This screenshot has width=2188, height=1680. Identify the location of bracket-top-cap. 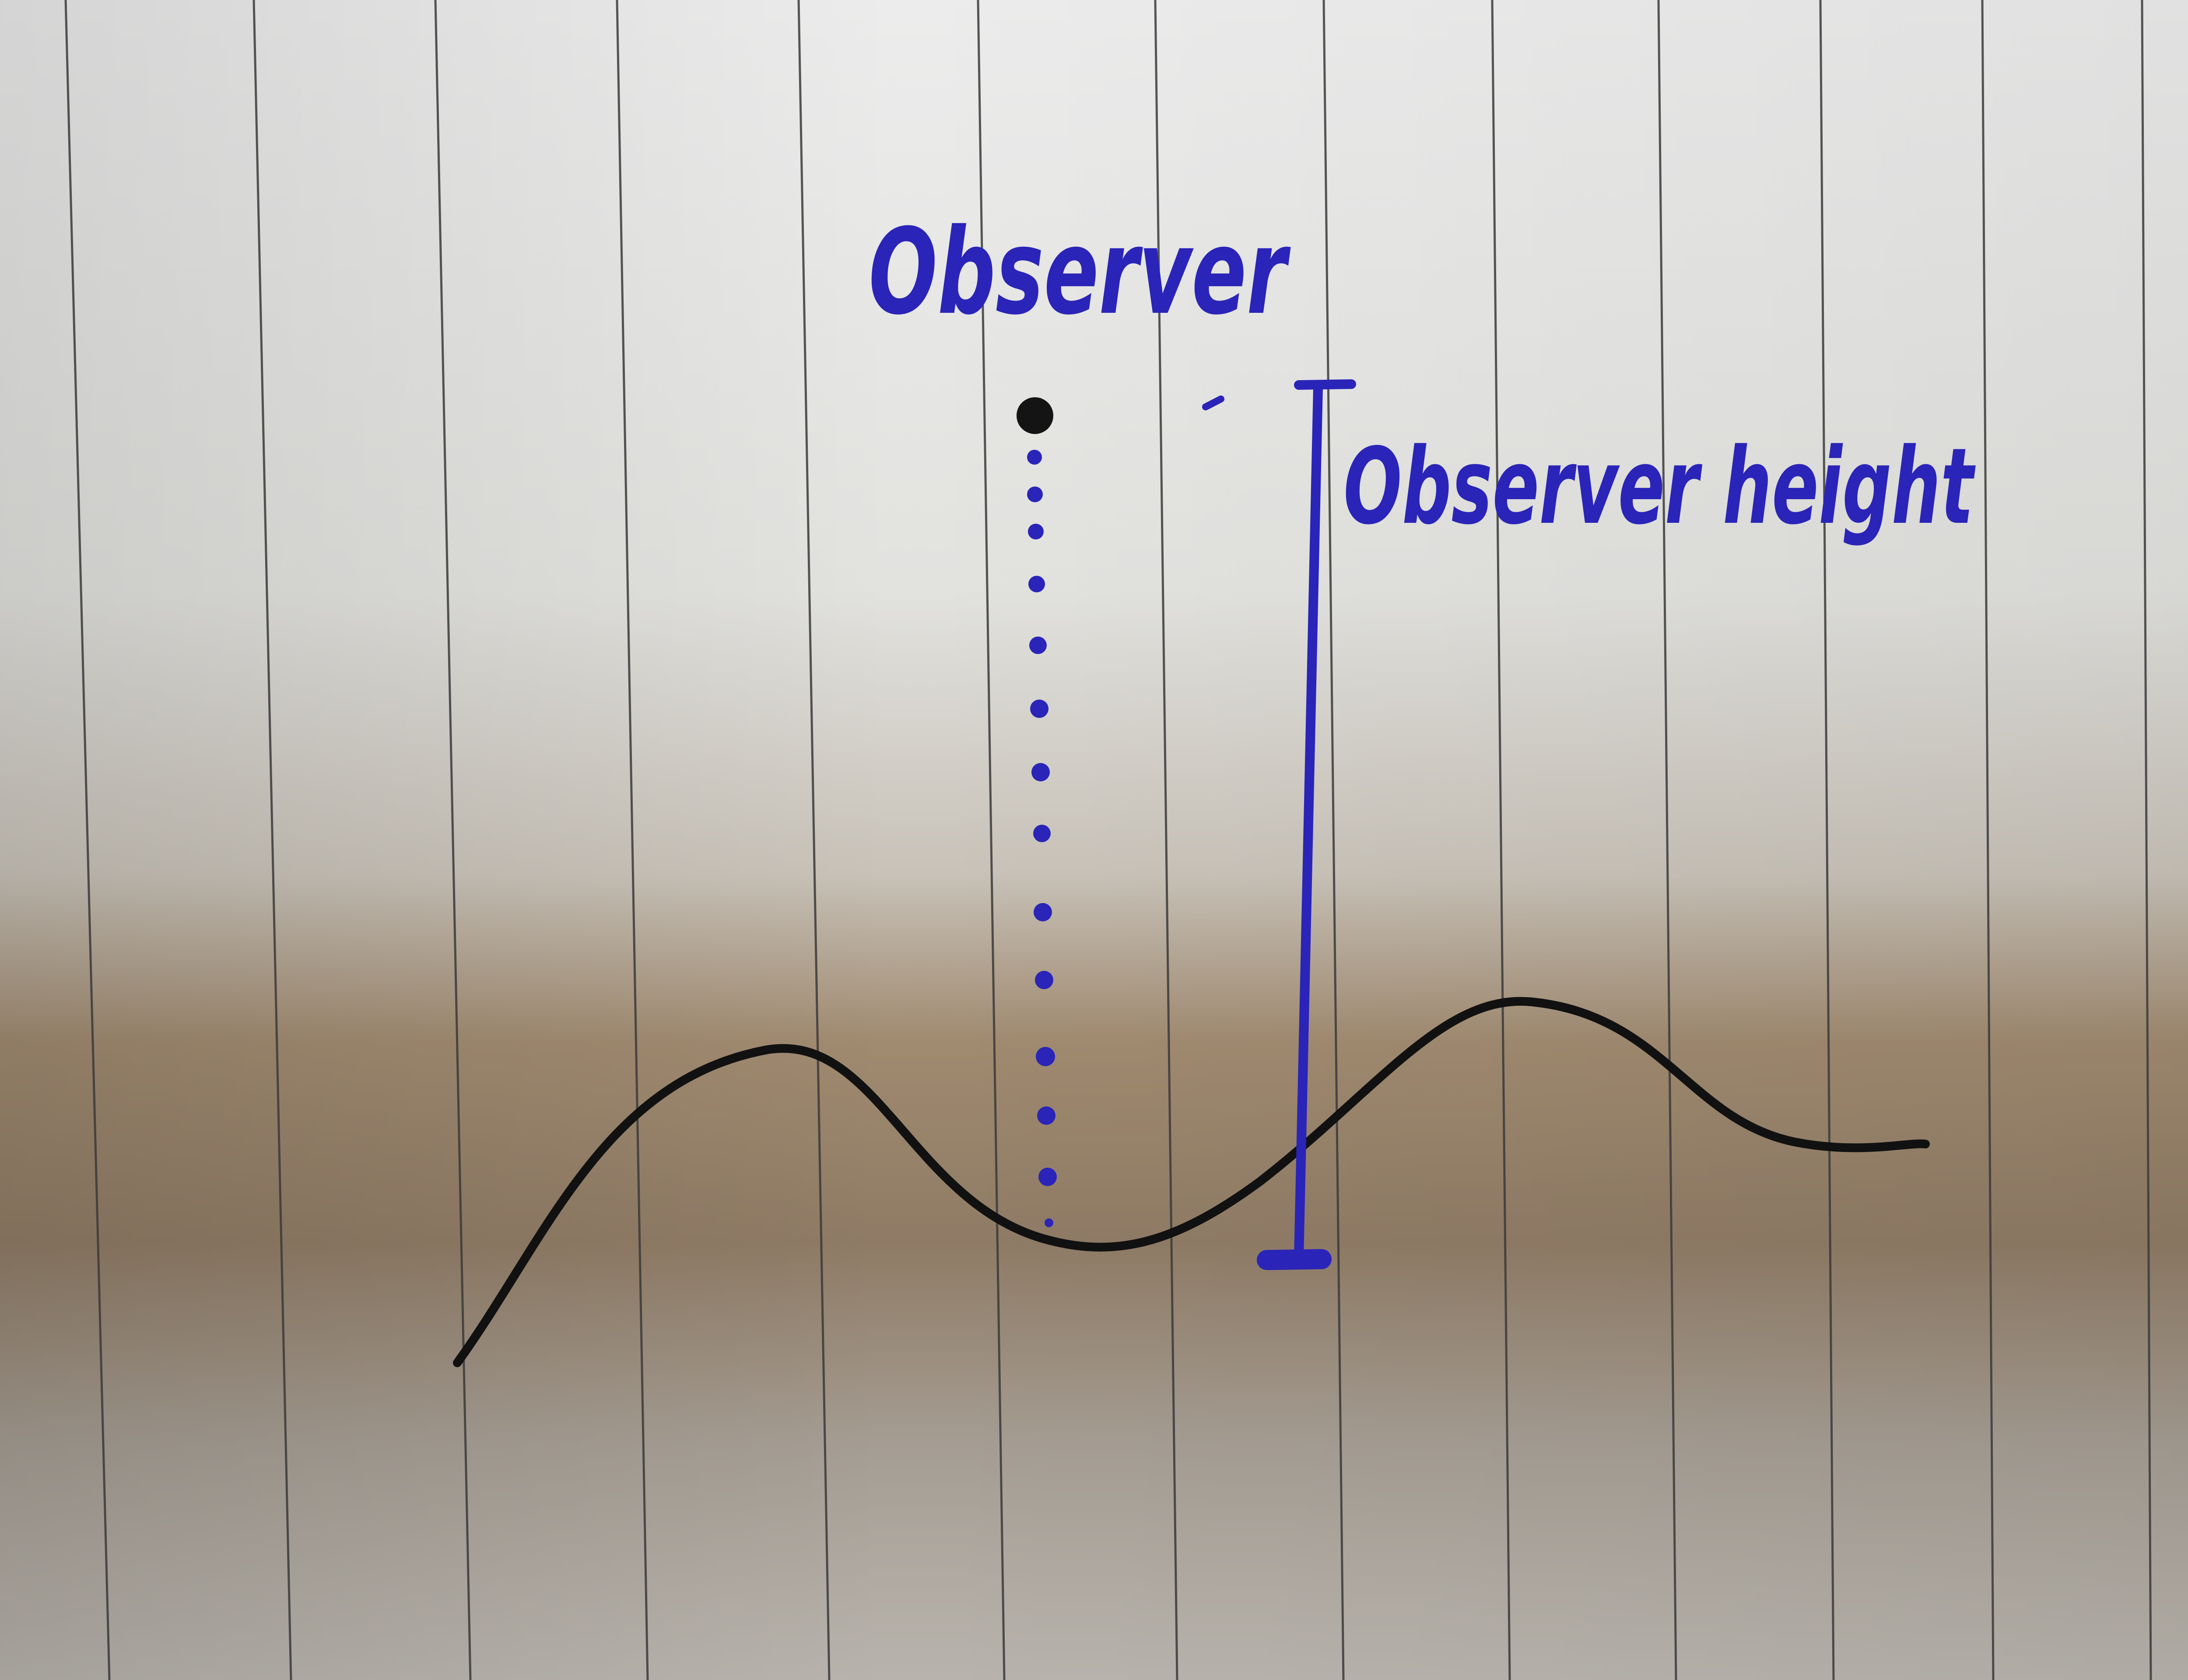
(1325, 384).